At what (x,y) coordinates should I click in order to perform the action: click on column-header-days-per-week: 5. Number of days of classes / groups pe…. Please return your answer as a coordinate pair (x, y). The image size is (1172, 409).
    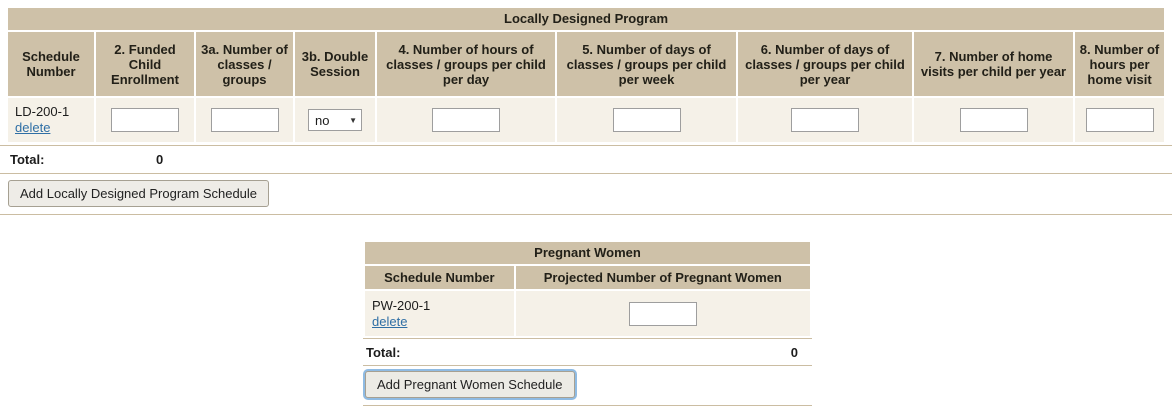
    Looking at the image, I should click on (646, 64).